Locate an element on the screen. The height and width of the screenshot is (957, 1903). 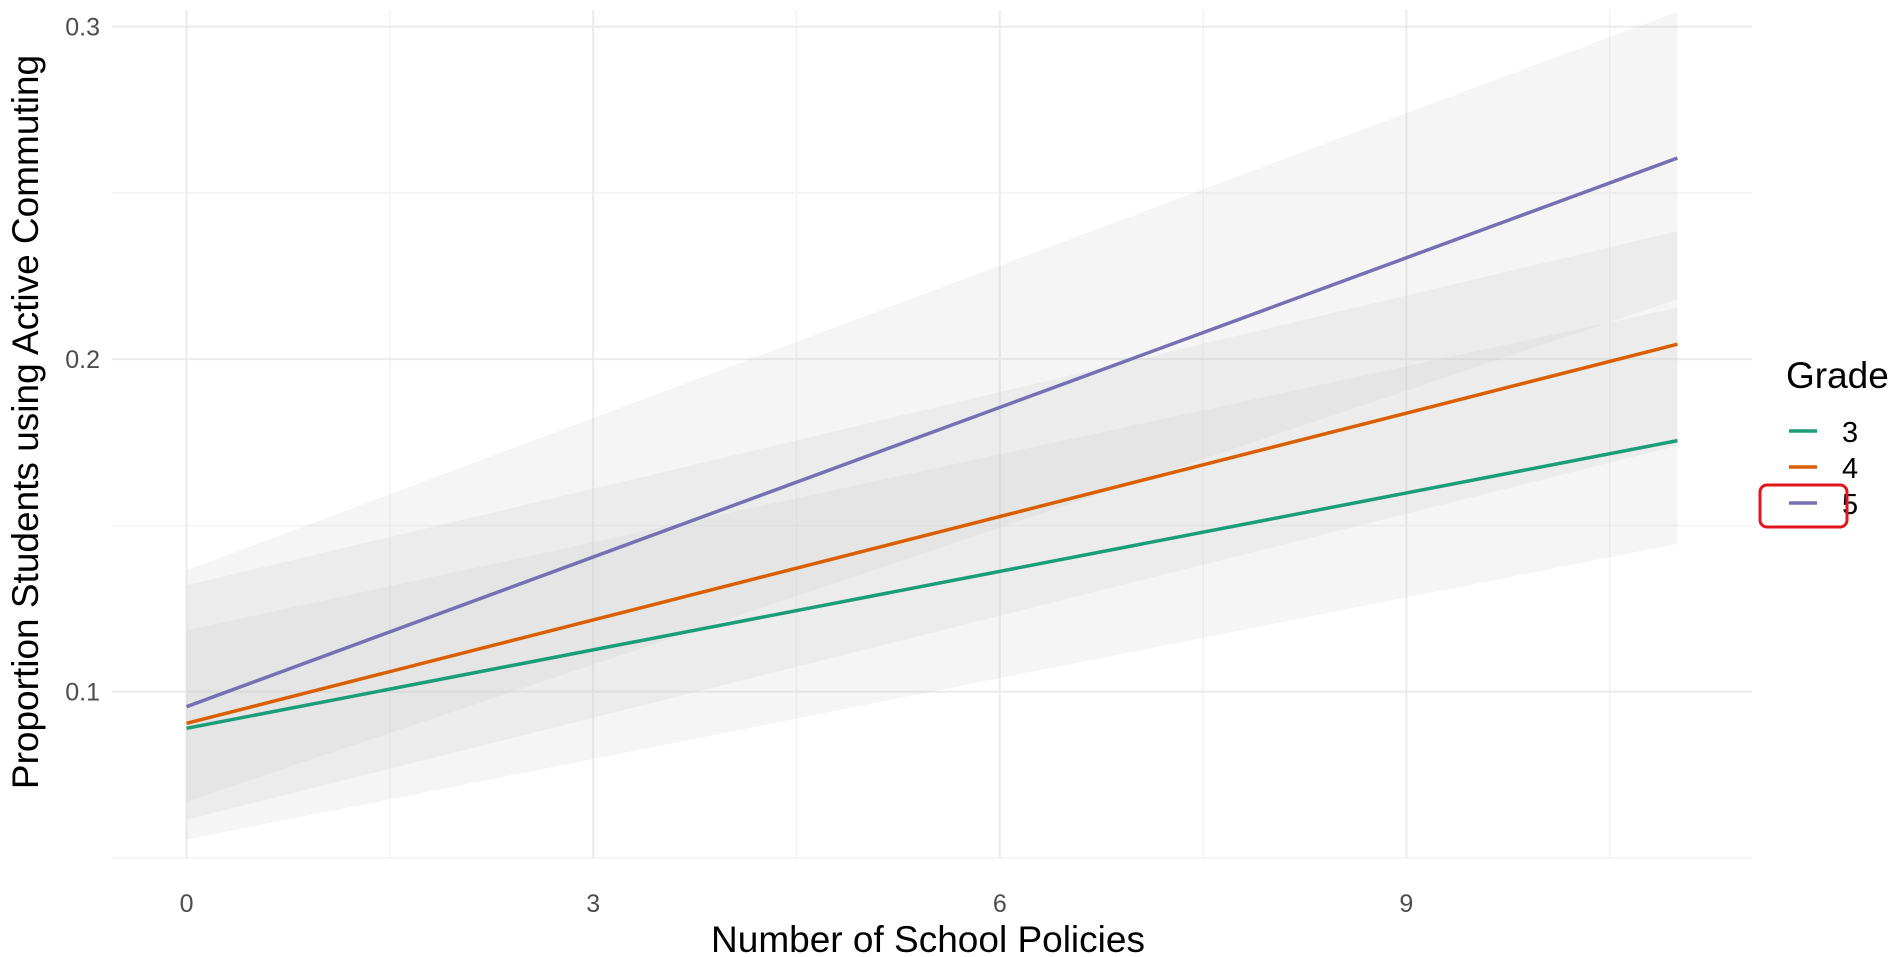
y-tick-label: 0.2 is located at coordinates (82, 360).